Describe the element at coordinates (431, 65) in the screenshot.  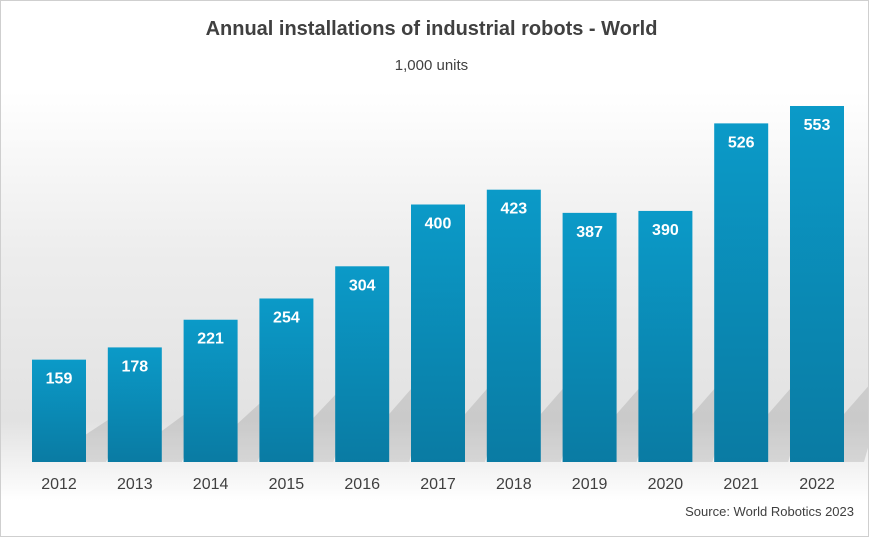
I see `chart-subtitle: 1,000 units` at that location.